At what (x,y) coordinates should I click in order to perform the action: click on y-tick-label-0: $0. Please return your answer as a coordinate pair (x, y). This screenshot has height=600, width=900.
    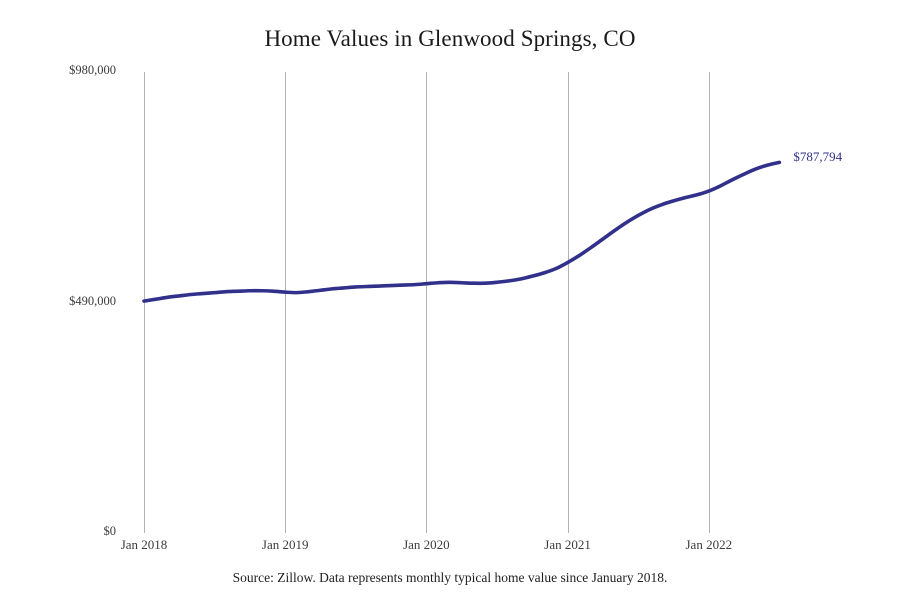
    Looking at the image, I should click on (110, 531).